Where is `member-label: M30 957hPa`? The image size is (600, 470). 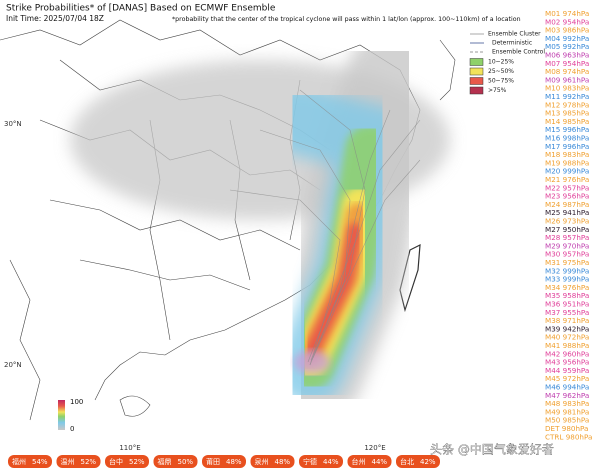 member-label: M30 957hPa is located at coordinates (567, 254).